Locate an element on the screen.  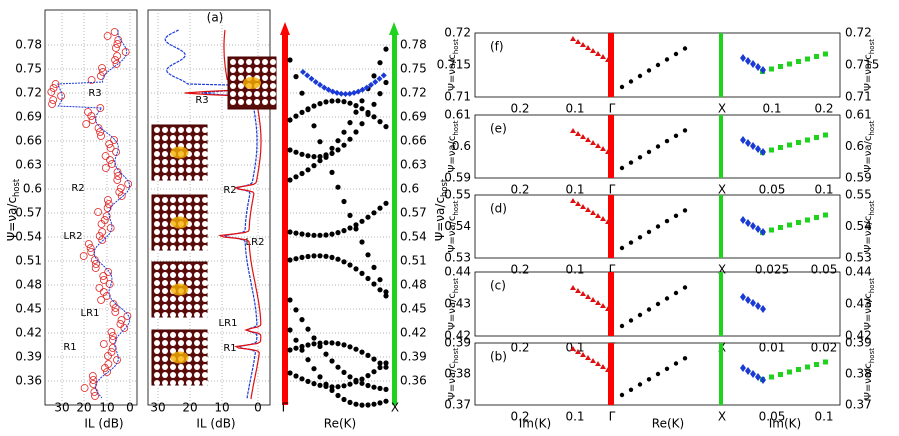
y-tick-label: 0.45 is located at coordinates (28, 309).